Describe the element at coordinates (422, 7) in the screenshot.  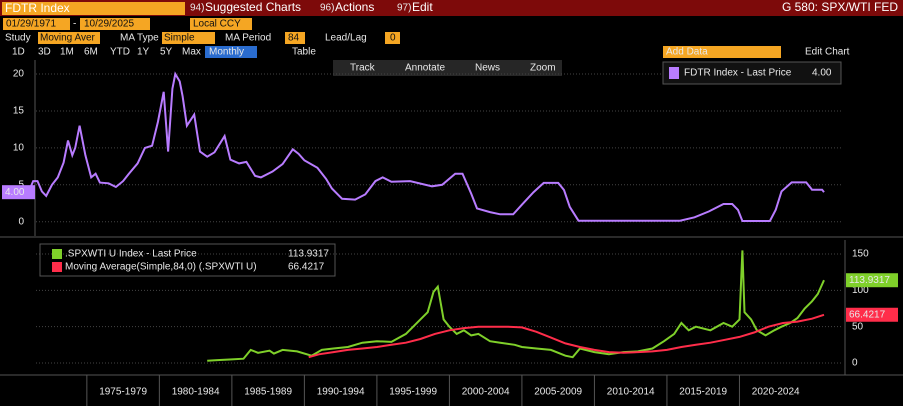
I see `menu: Edit` at that location.